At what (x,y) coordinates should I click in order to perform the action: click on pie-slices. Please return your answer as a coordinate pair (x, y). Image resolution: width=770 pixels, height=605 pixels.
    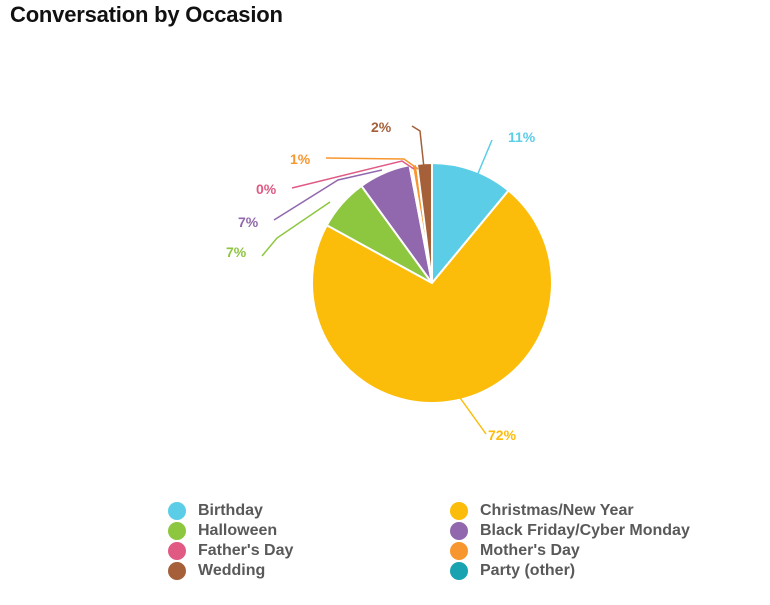
    Looking at the image, I should click on (432, 282).